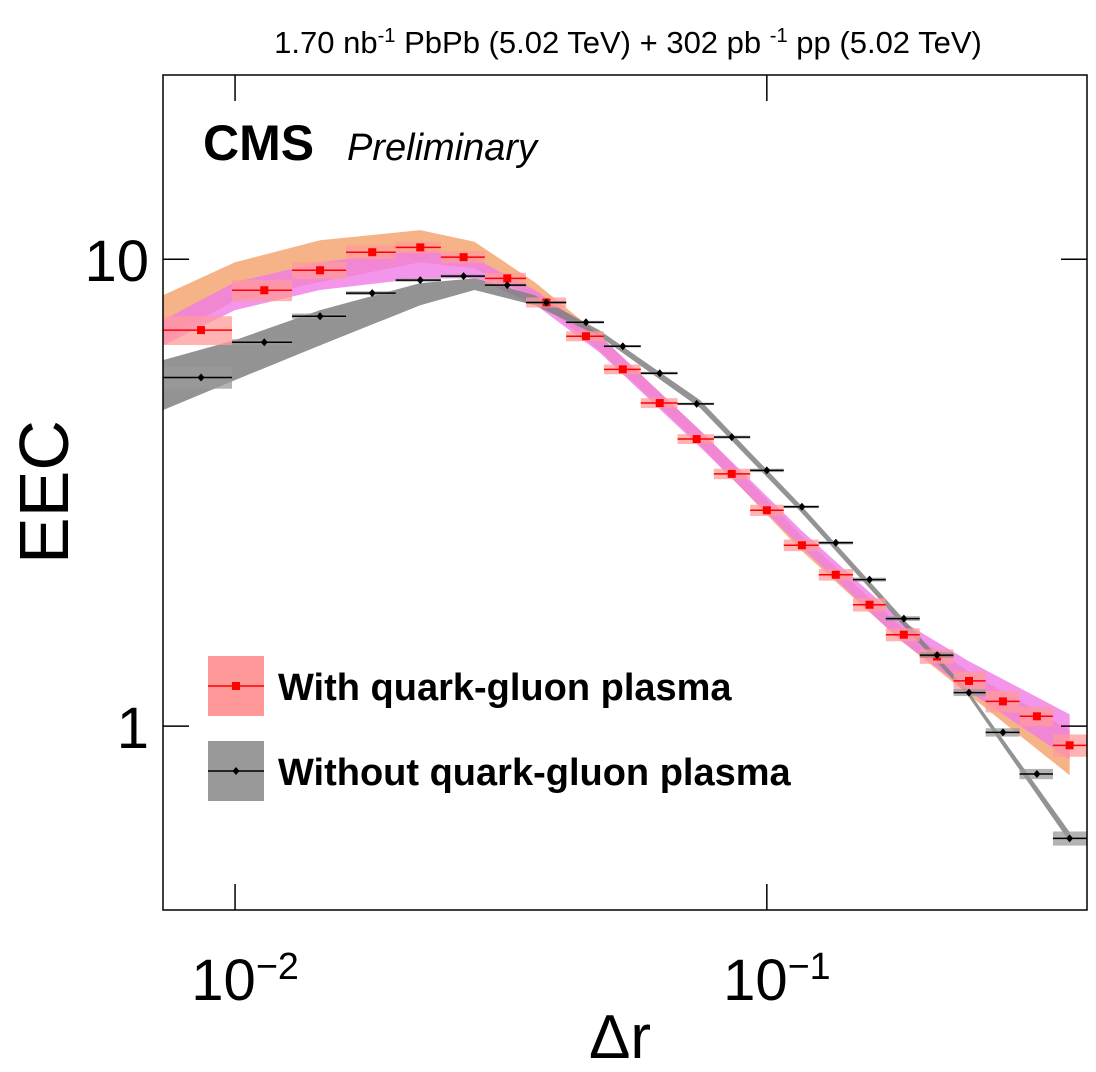 The image size is (1096, 1072). I want to click on y-tick-label: 1, so click(133, 728).